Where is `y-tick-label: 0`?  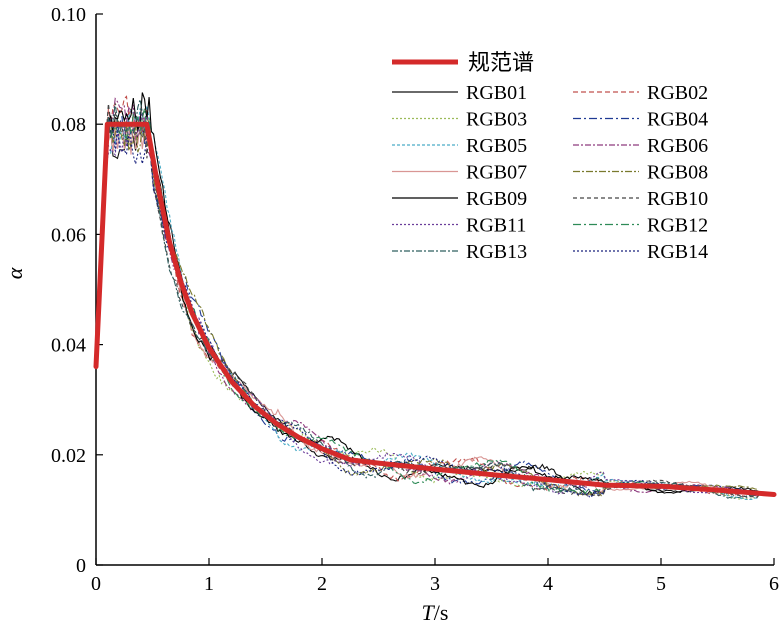 y-tick-label: 0 is located at coordinates (81, 566).